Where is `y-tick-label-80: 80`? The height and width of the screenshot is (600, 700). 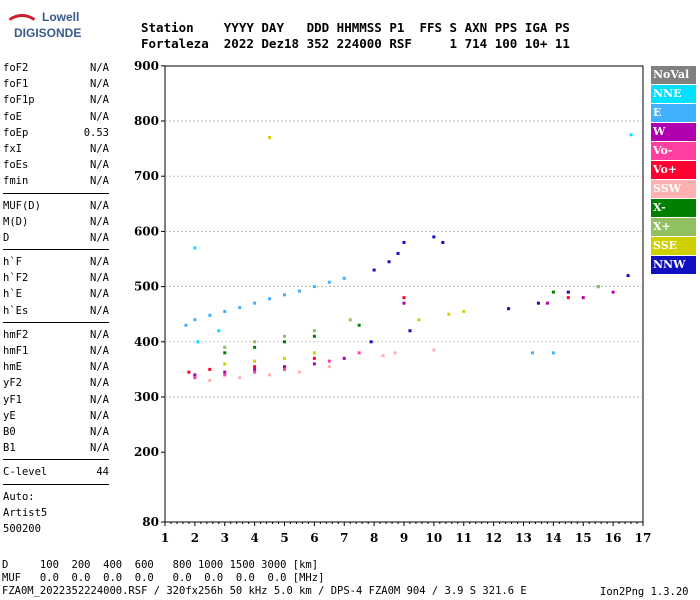 y-tick-label-80: 80 is located at coordinates (150, 522).